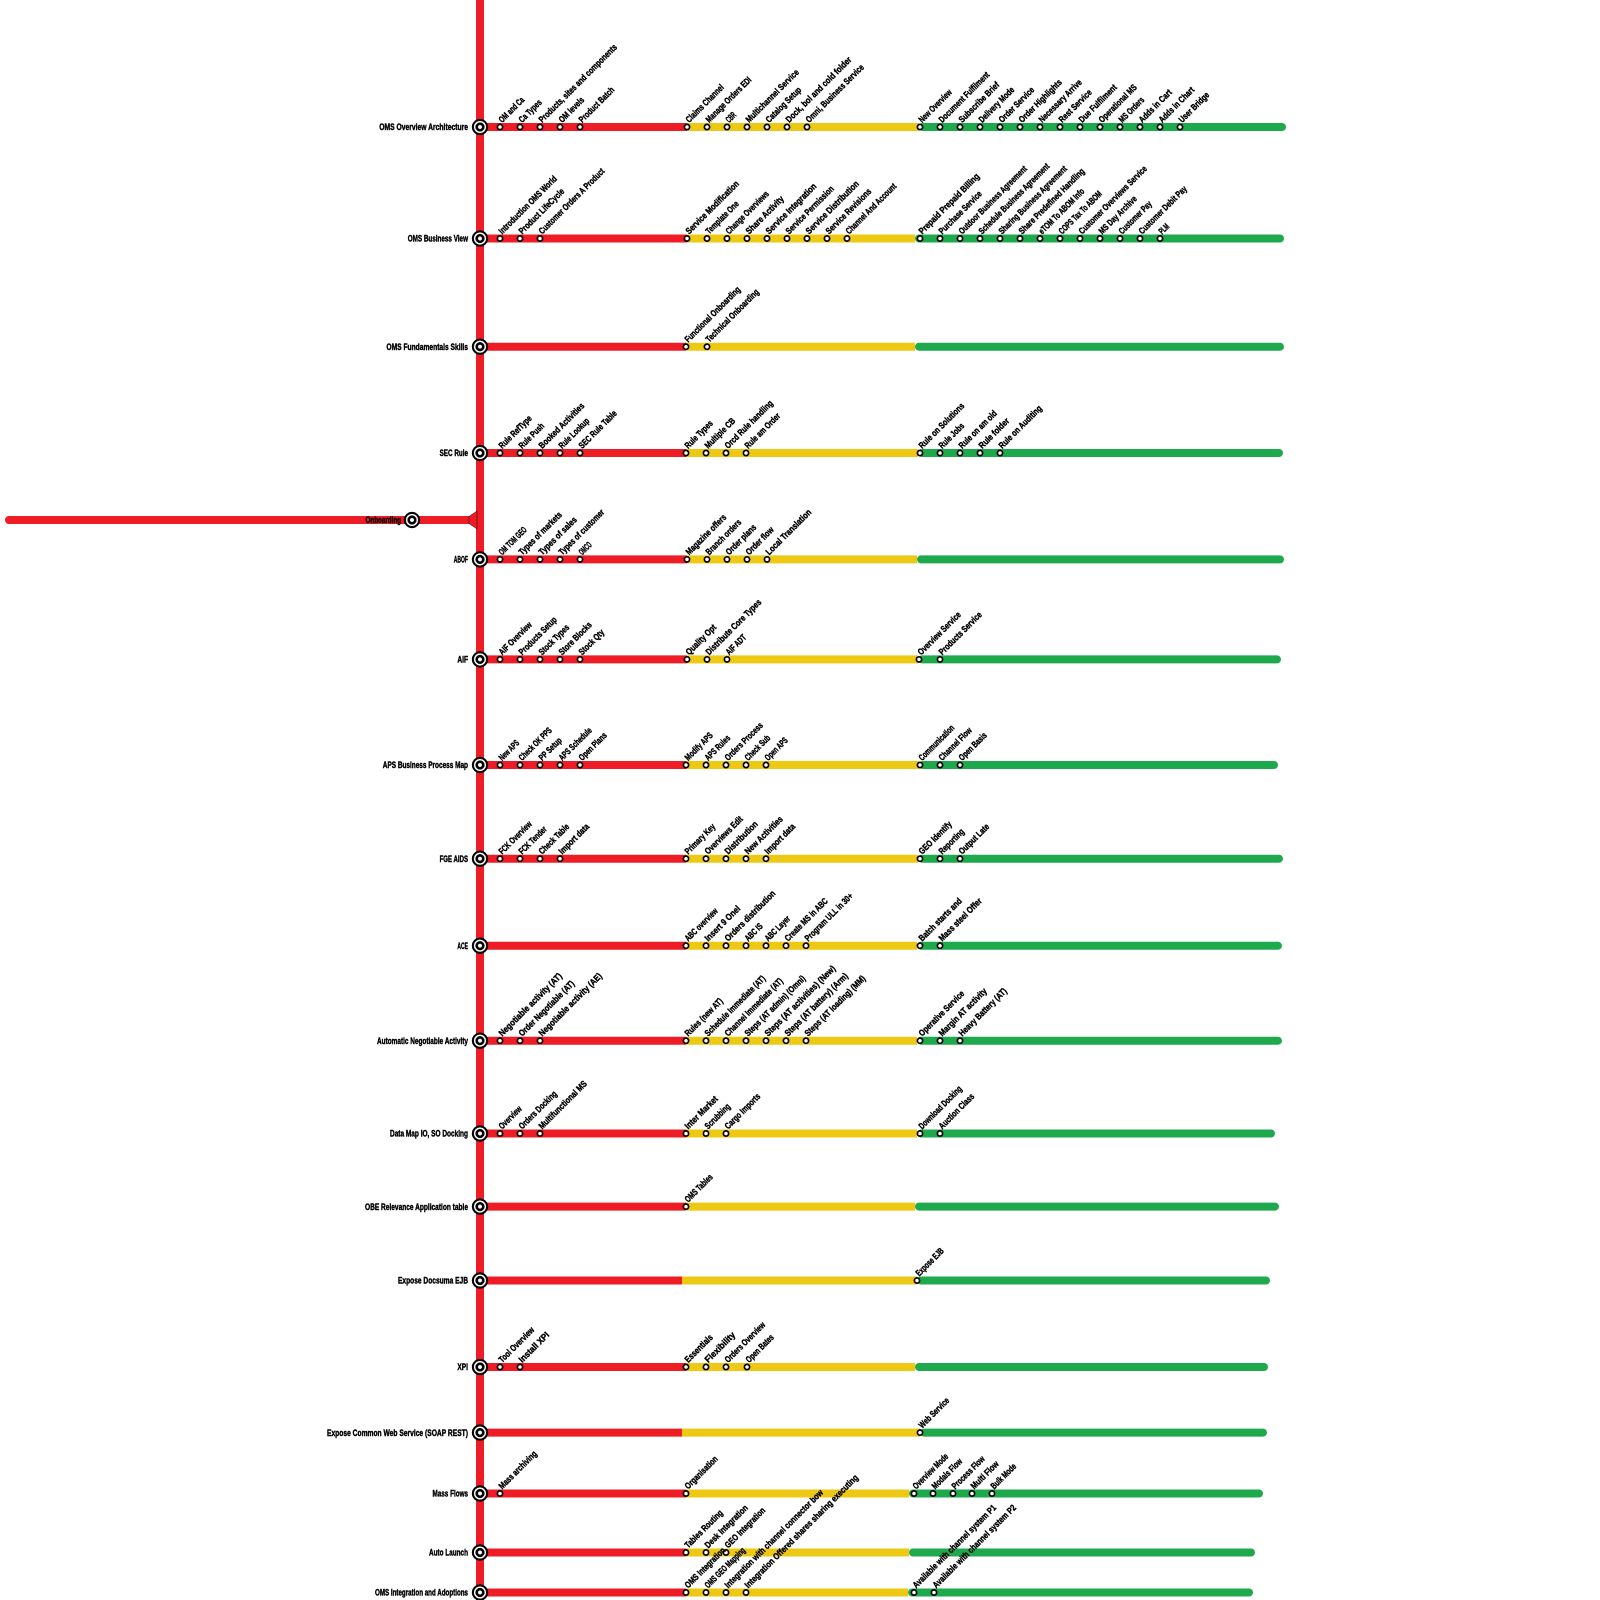  Describe the element at coordinates (454, 453) in the screenshot. I see `svg-text: SEC Rule` at that location.